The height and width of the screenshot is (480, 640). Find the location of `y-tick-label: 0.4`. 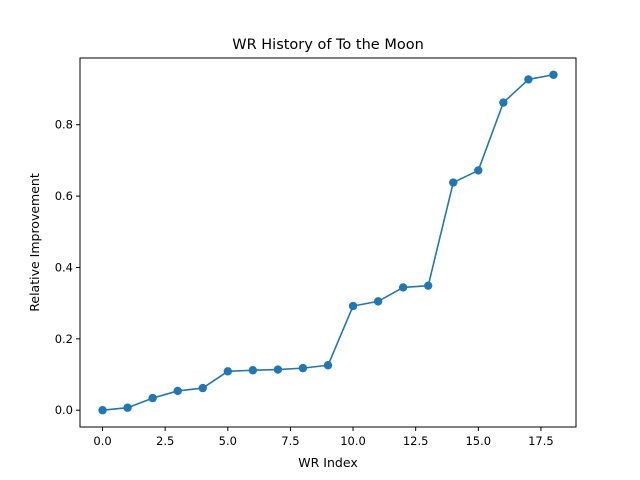

y-tick-label: 0.4 is located at coordinates (64, 267).